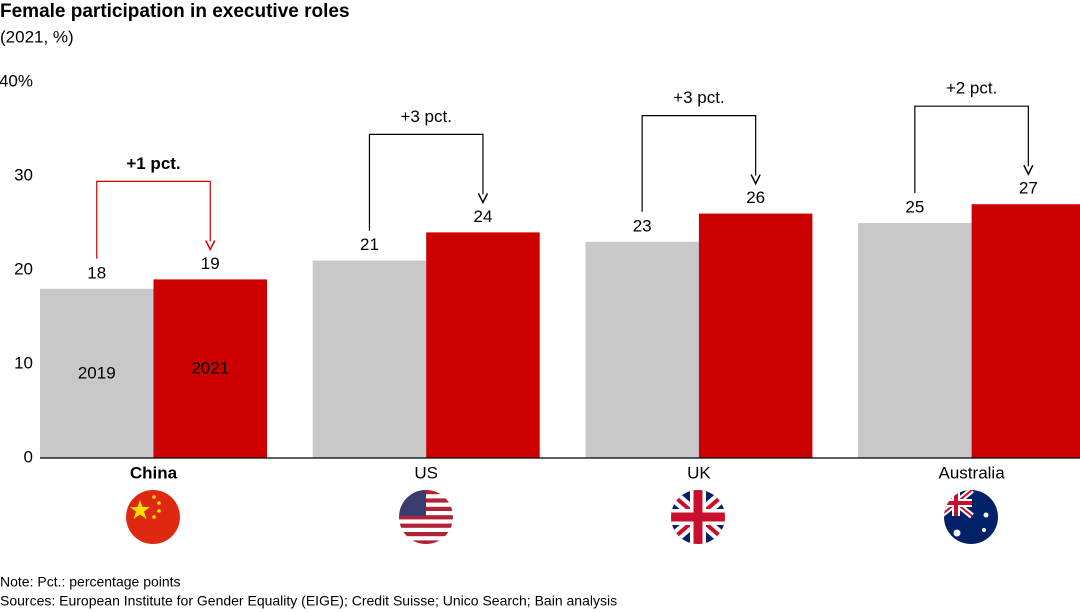 The width and height of the screenshot is (1080, 612). What do you see at coordinates (698, 517) in the screenshot?
I see `flag-uk` at bounding box center [698, 517].